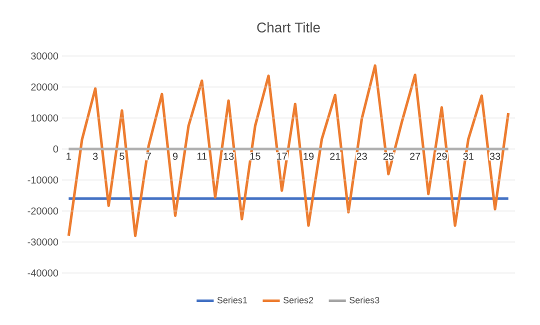 The image size is (540, 325). I want to click on x-tick-label: 33, so click(495, 156).